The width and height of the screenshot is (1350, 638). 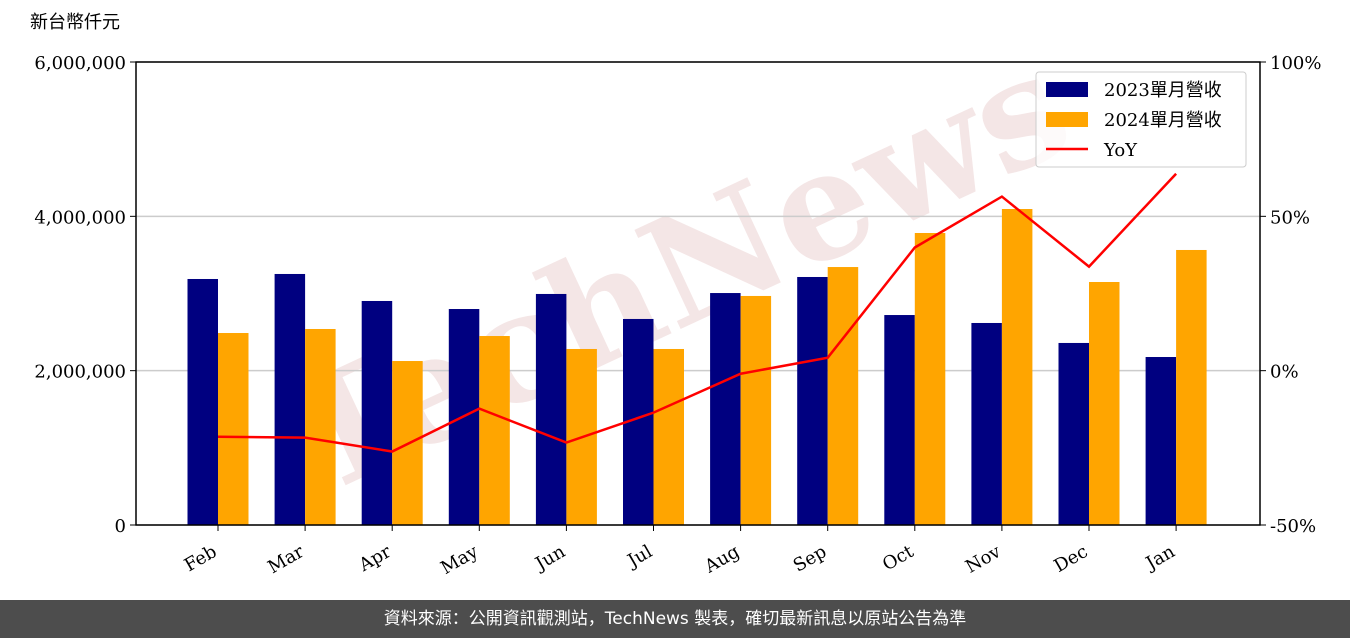 What do you see at coordinates (675, 619) in the screenshot?
I see `footer: 資料來源：公開資訊觀測站，TechNews 製表，確切最新訊息以原站公告為準` at bounding box center [675, 619].